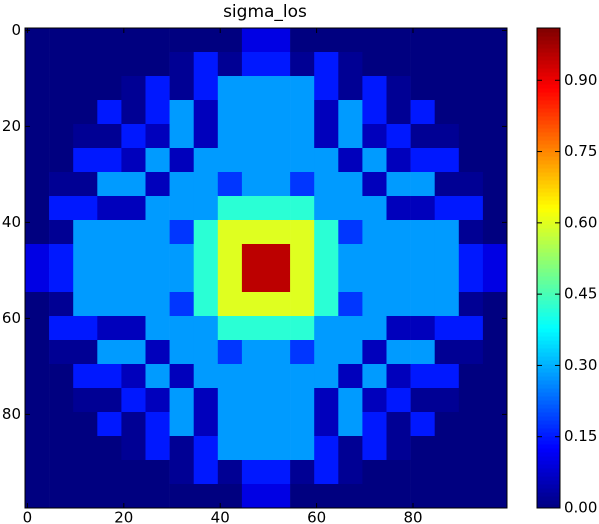  Describe the element at coordinates (316, 516) in the screenshot. I see `x-tick-label: 60` at that location.